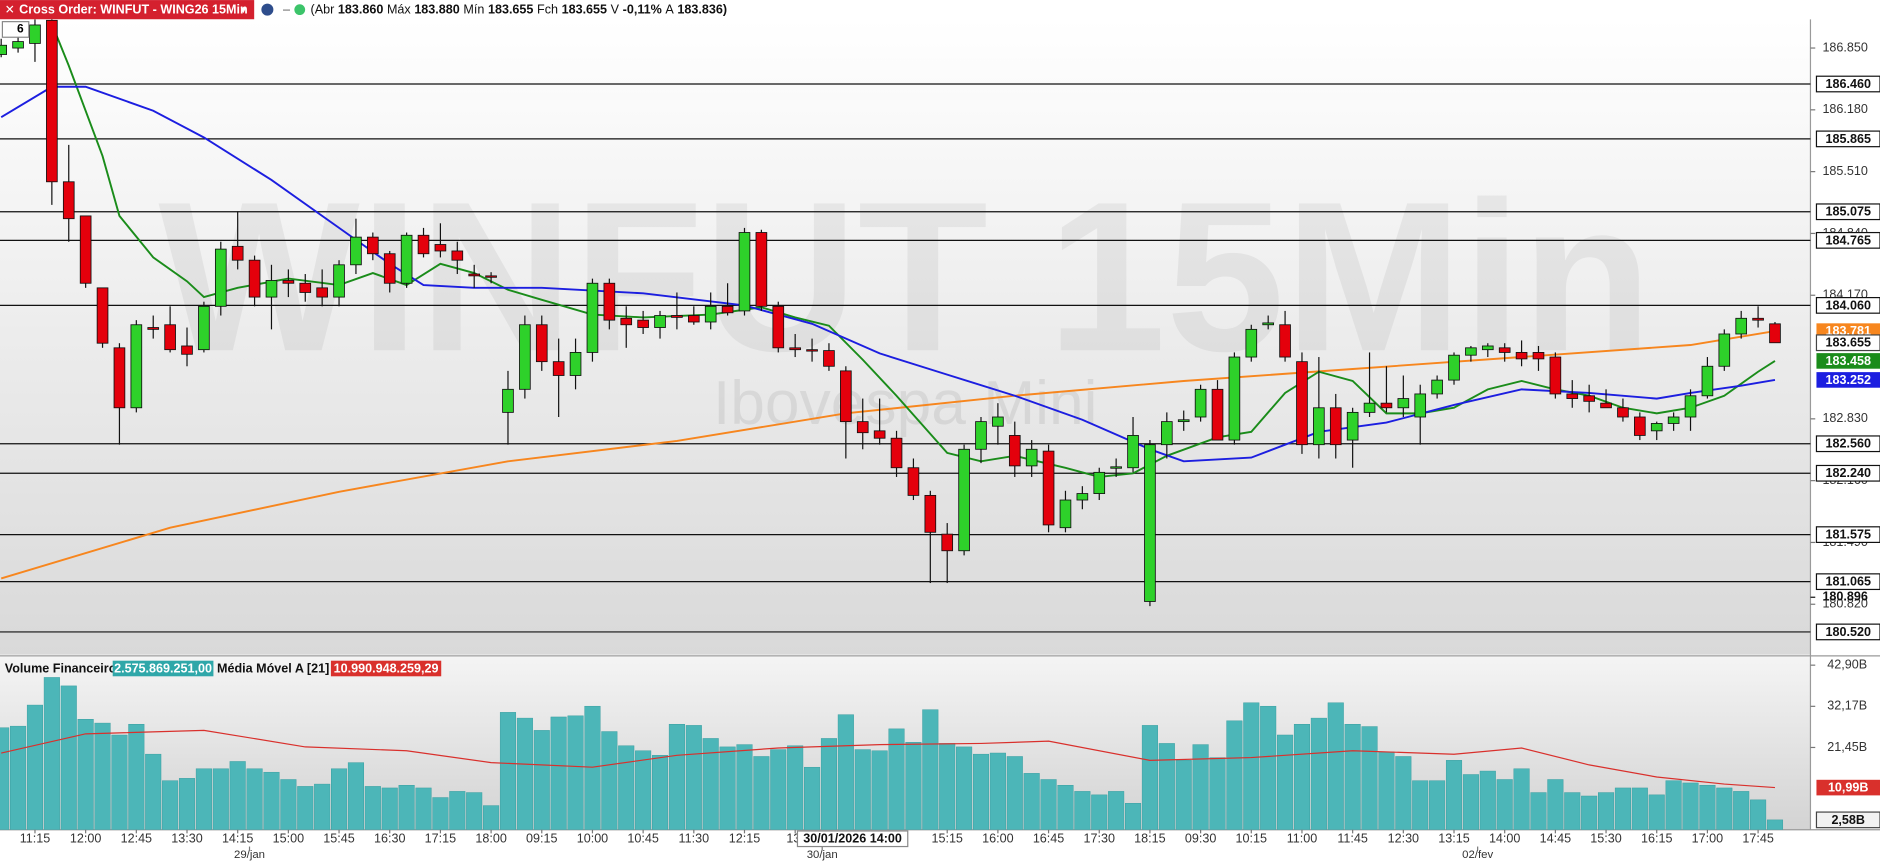 The height and width of the screenshot is (861, 1880). I want to click on ma-value-box, so click(386, 668).